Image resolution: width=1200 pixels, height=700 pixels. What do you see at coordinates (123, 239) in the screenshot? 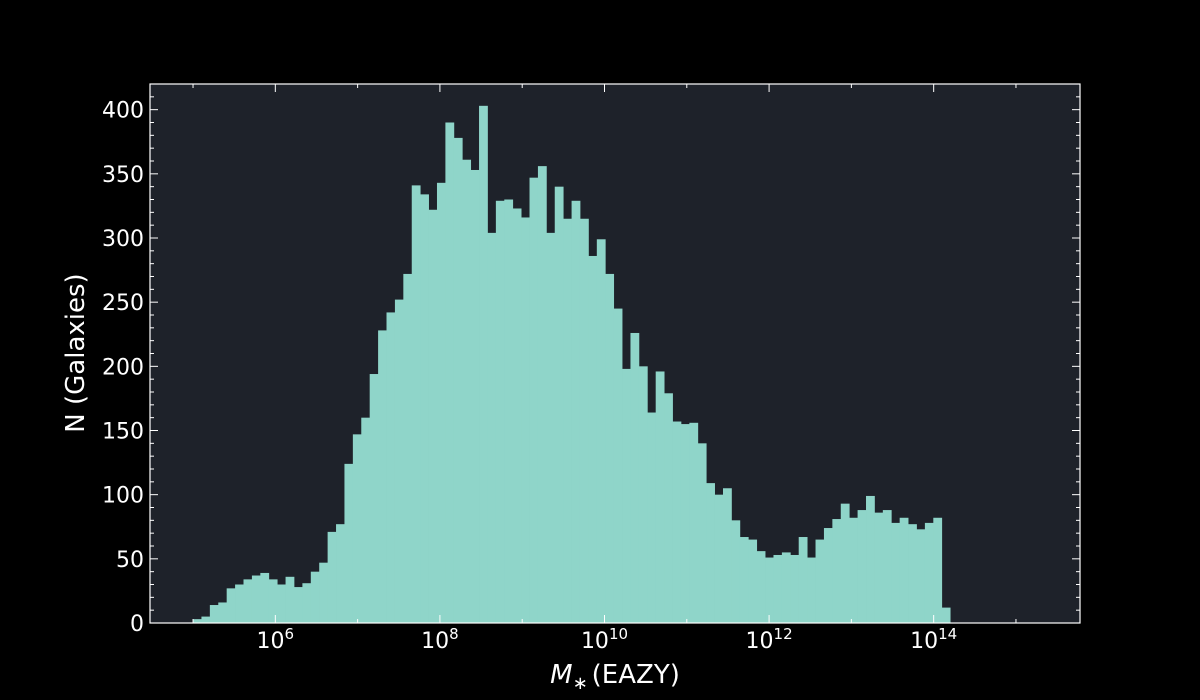
I see `y-tick-label: 300` at bounding box center [123, 239].